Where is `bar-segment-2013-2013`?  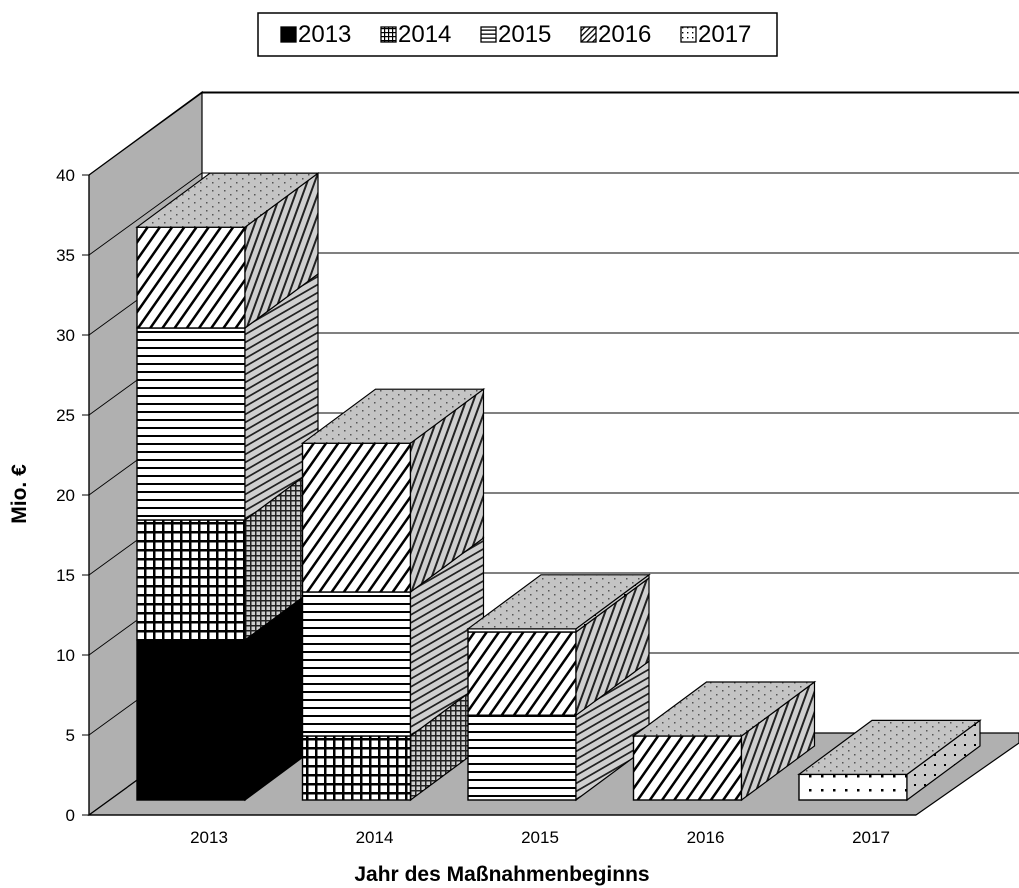
bar-segment-2013-2013 is located at coordinates (191, 720).